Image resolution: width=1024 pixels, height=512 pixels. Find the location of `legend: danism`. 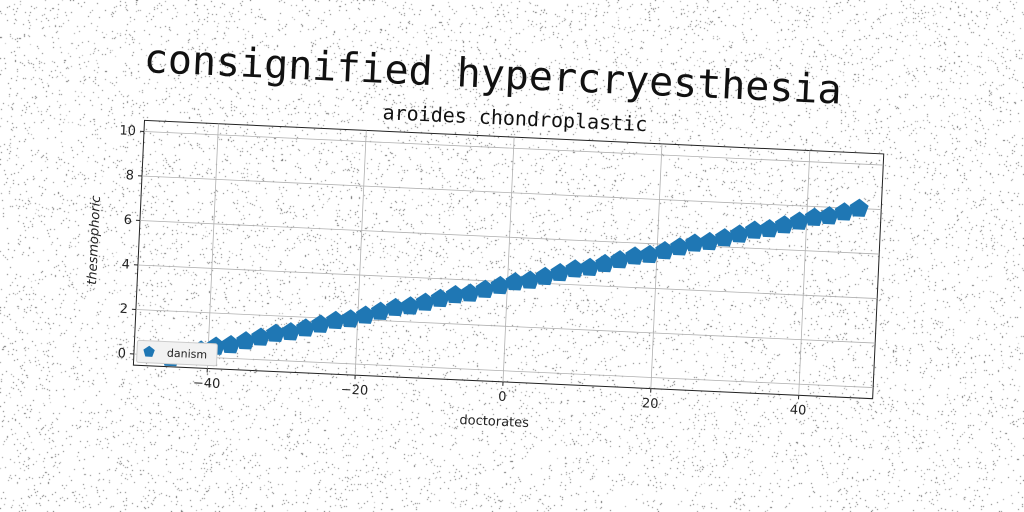

legend: danism is located at coordinates (177, 353).